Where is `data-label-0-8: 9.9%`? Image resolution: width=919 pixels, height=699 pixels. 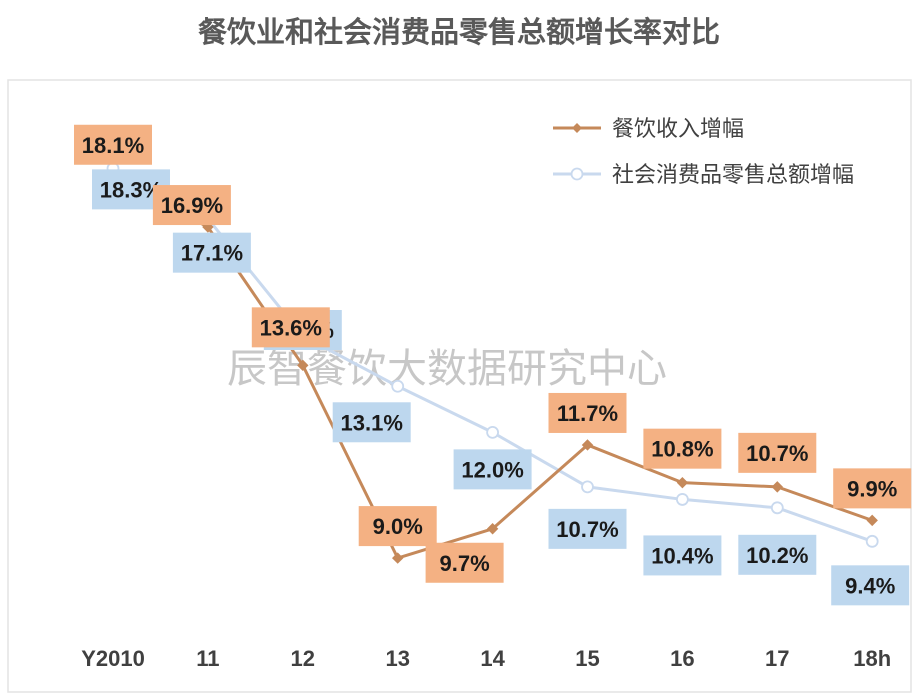 data-label-0-8: 9.9% is located at coordinates (872, 488).